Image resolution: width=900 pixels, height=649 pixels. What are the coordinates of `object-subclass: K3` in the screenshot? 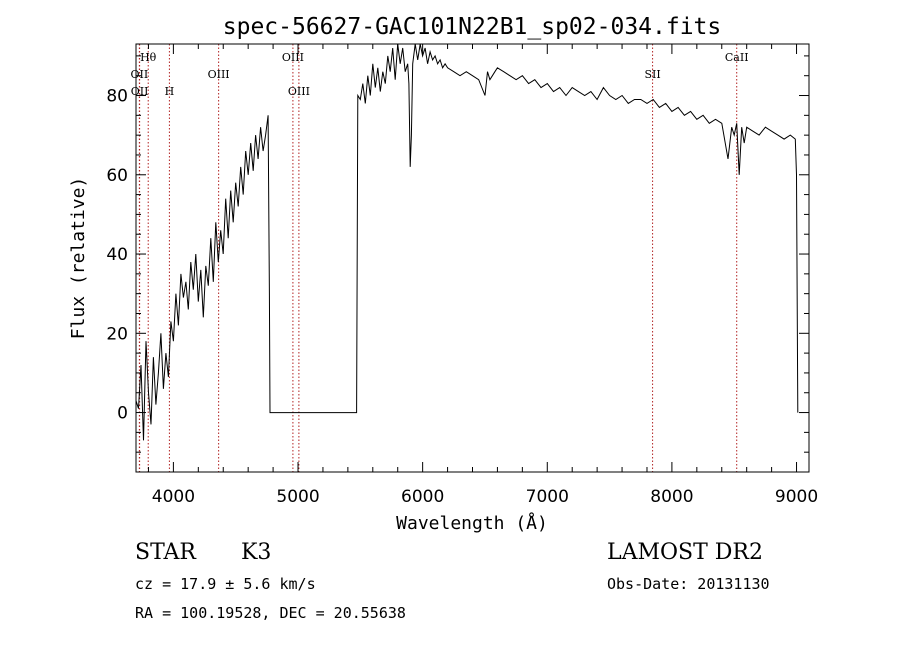 It's located at (256, 552).